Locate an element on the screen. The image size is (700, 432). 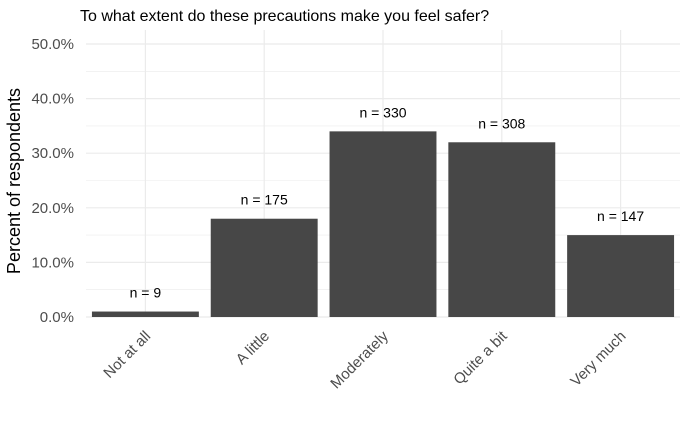
bar-not-at-all is located at coordinates (145, 314).